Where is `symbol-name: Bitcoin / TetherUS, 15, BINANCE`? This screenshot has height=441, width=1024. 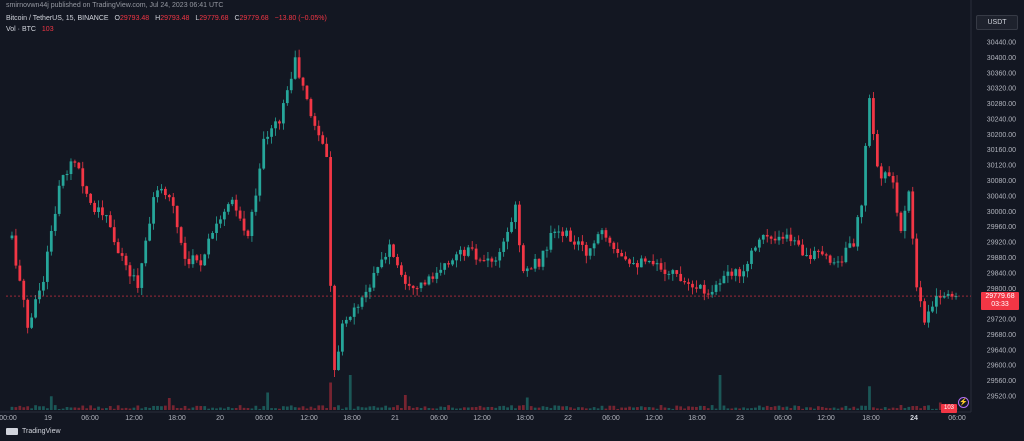
symbol-name: Bitcoin / TetherUS, 15, BINANCE is located at coordinates (57, 18).